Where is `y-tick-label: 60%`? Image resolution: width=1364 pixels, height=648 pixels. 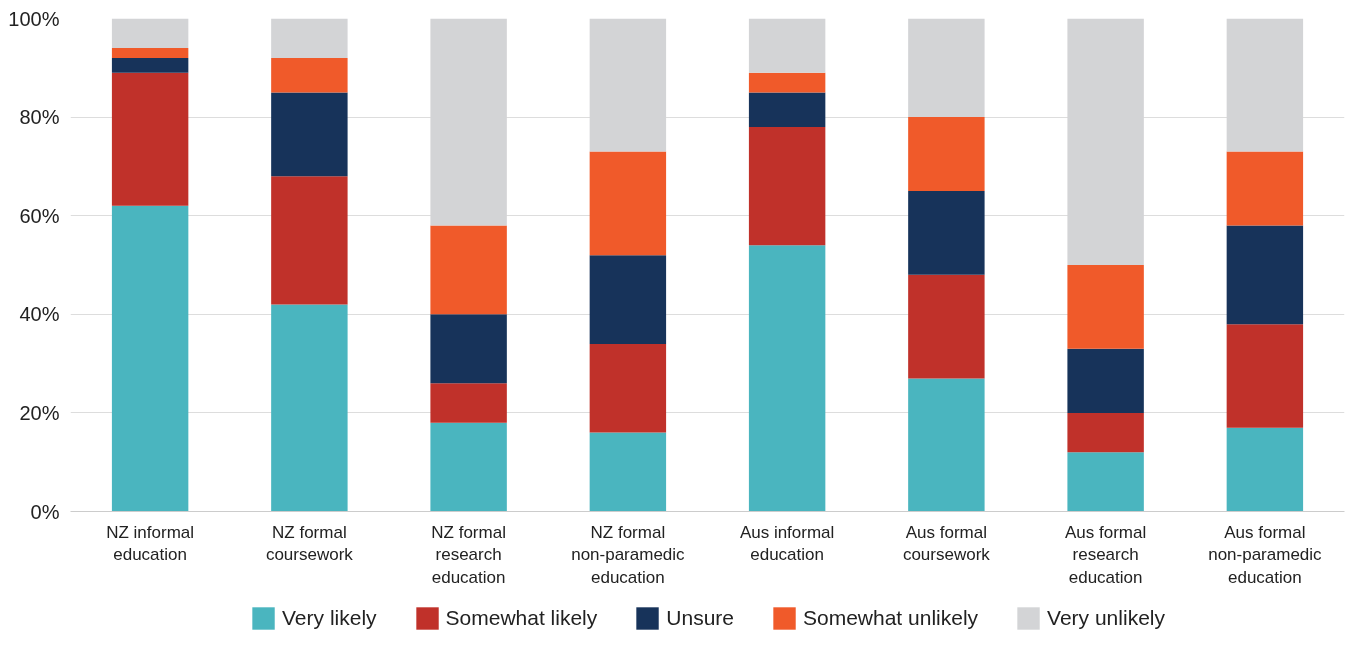
y-tick-label: 60% is located at coordinates (39, 215).